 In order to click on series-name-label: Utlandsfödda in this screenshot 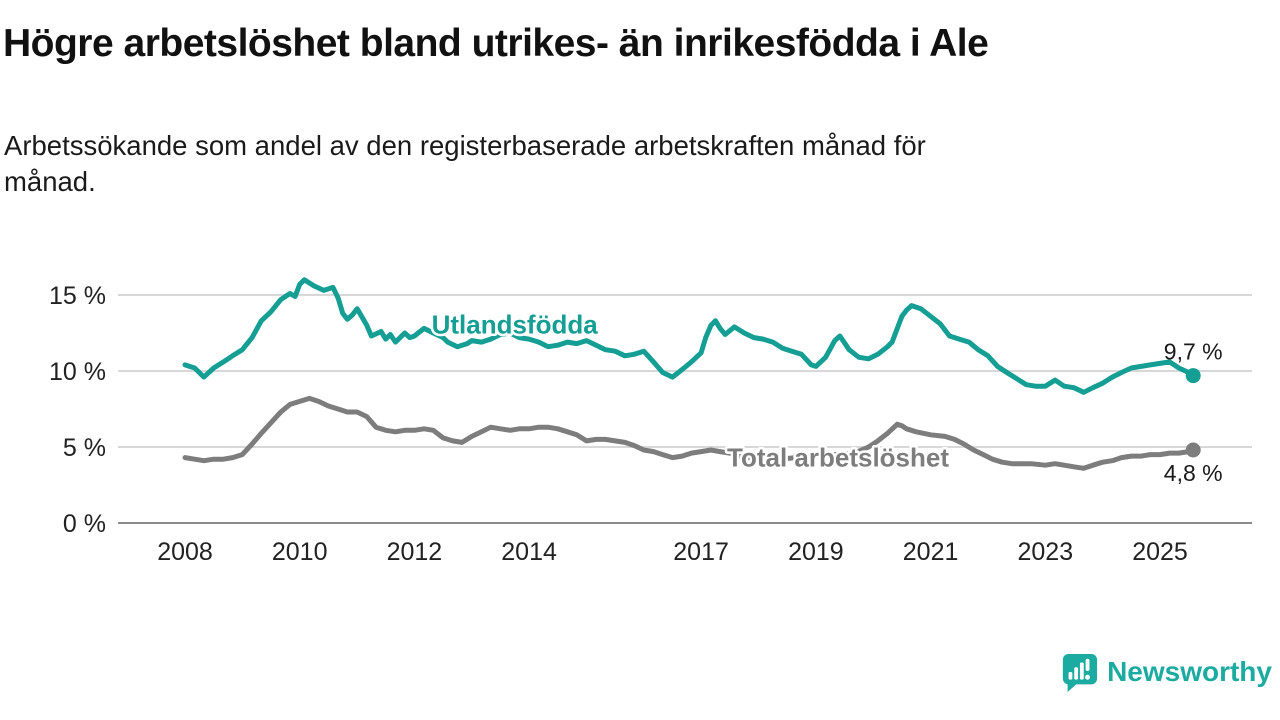, I will do `click(515, 325)`.